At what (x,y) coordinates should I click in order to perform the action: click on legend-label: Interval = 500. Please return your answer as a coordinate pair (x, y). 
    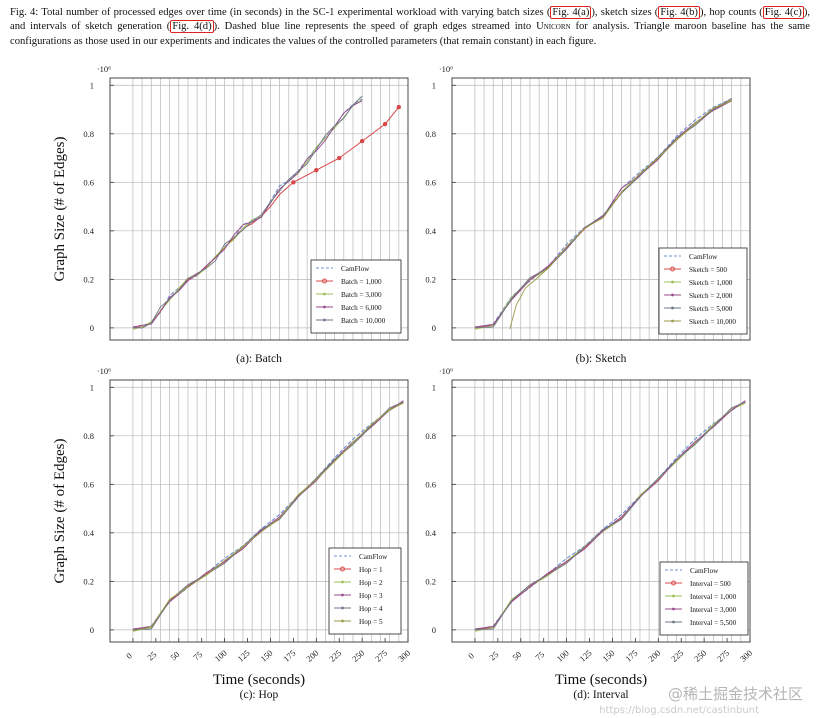
    Looking at the image, I should click on (710, 584).